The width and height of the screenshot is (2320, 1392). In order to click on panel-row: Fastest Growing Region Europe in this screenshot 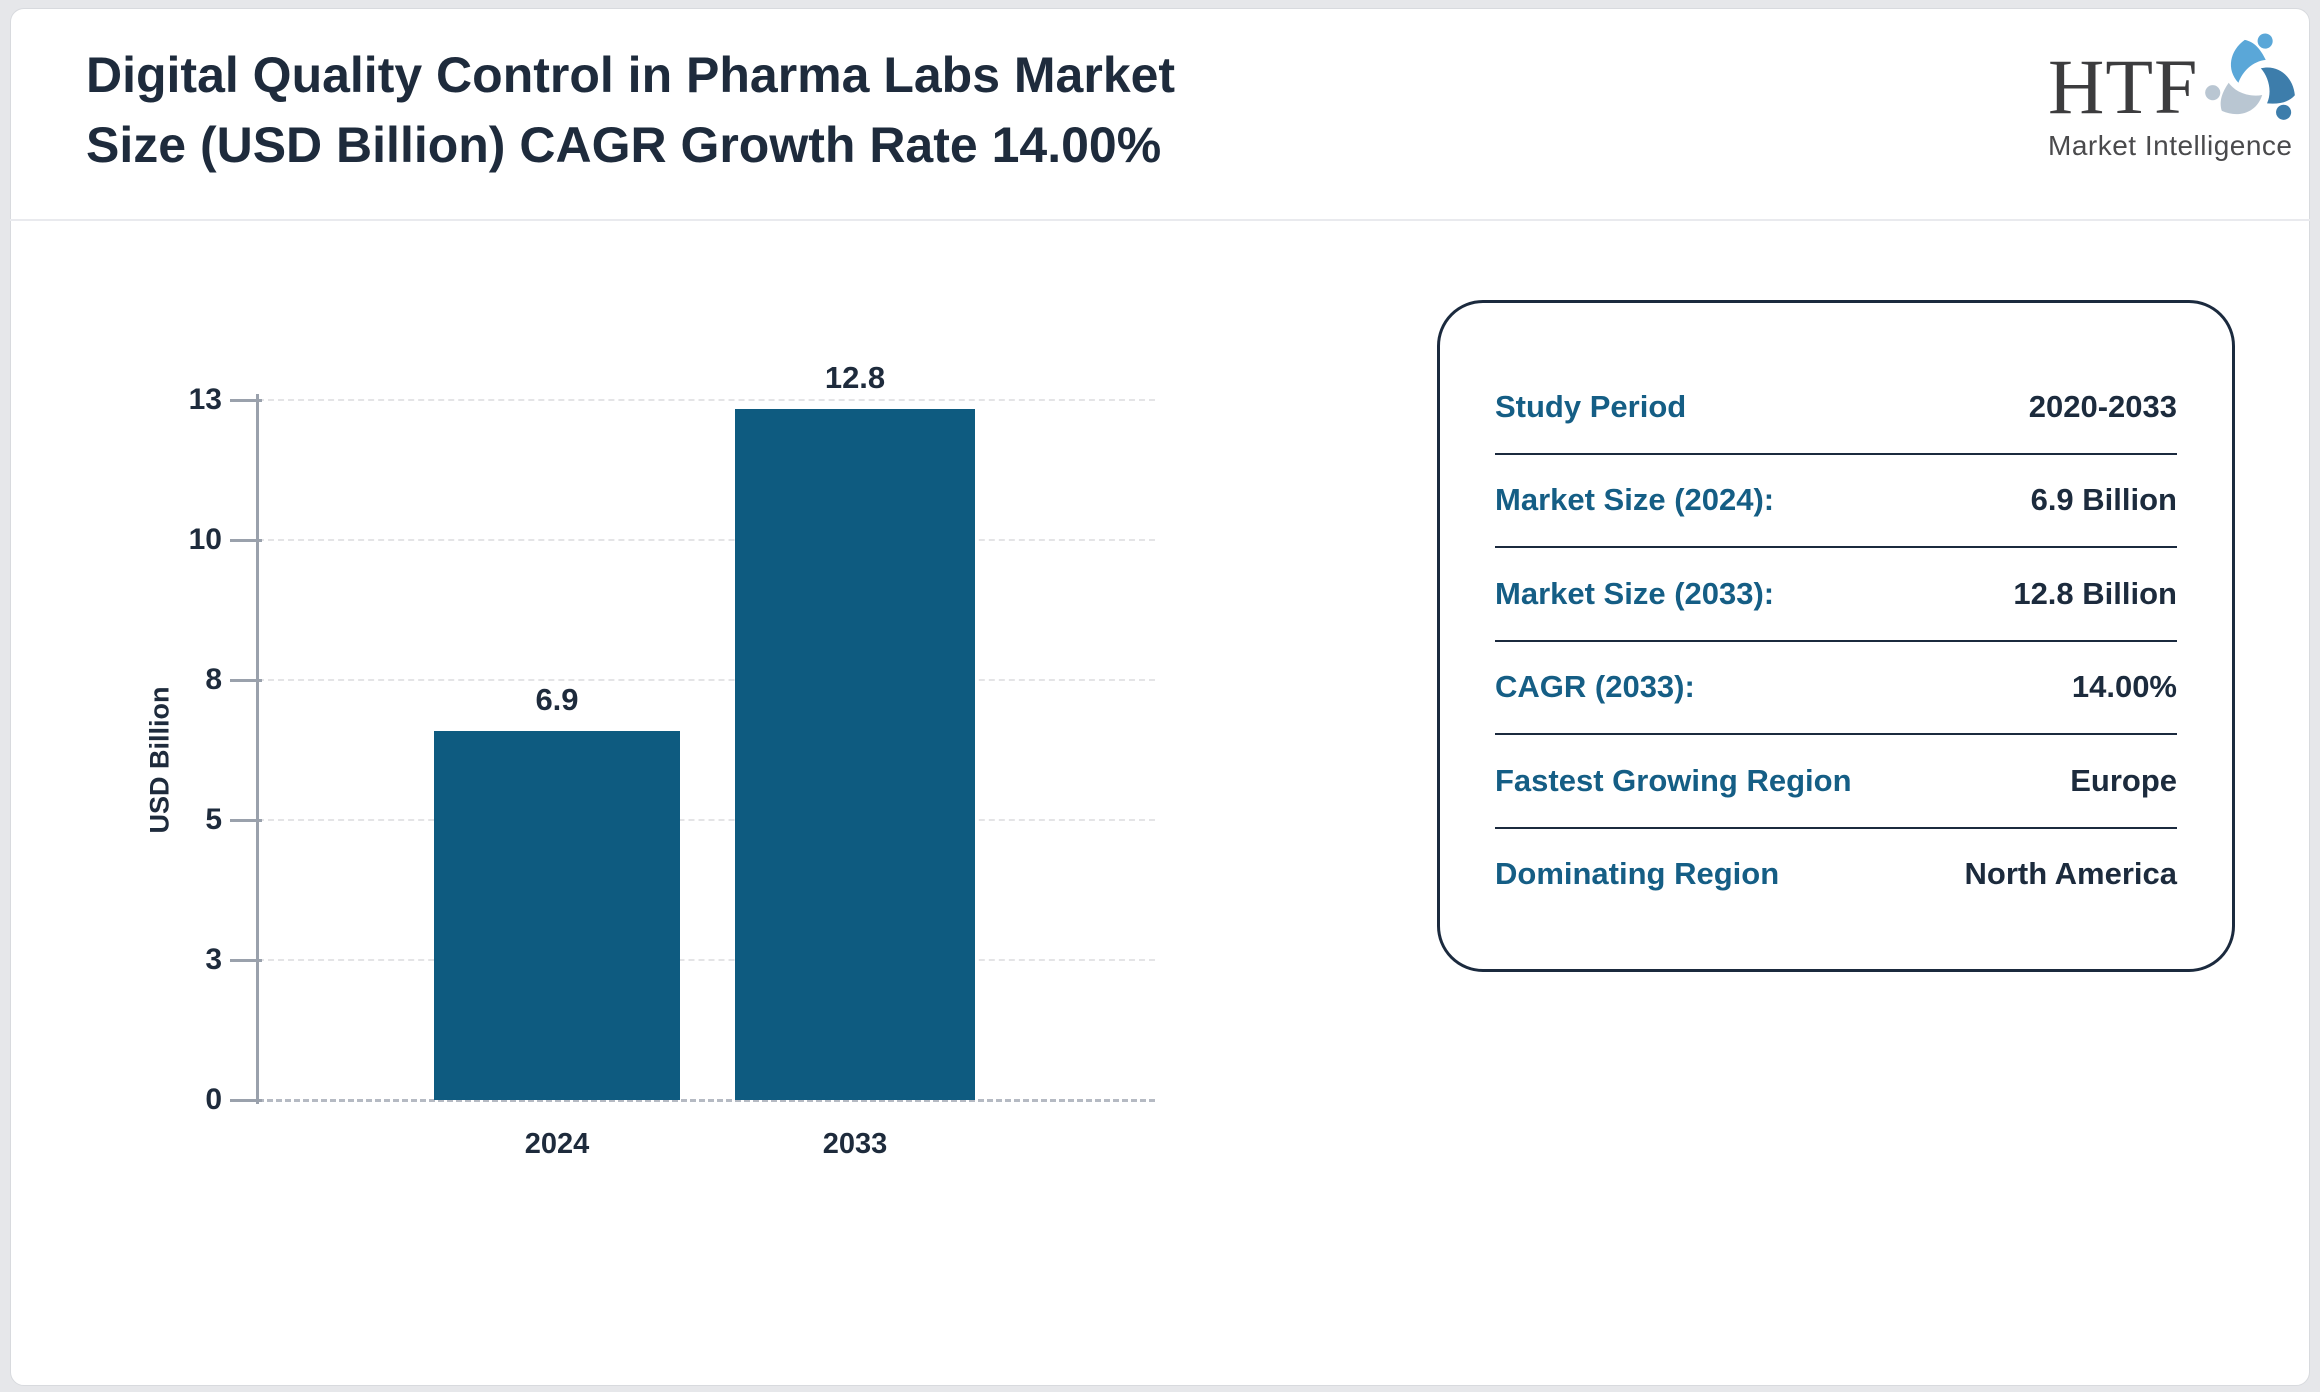, I will do `click(1836, 782)`.